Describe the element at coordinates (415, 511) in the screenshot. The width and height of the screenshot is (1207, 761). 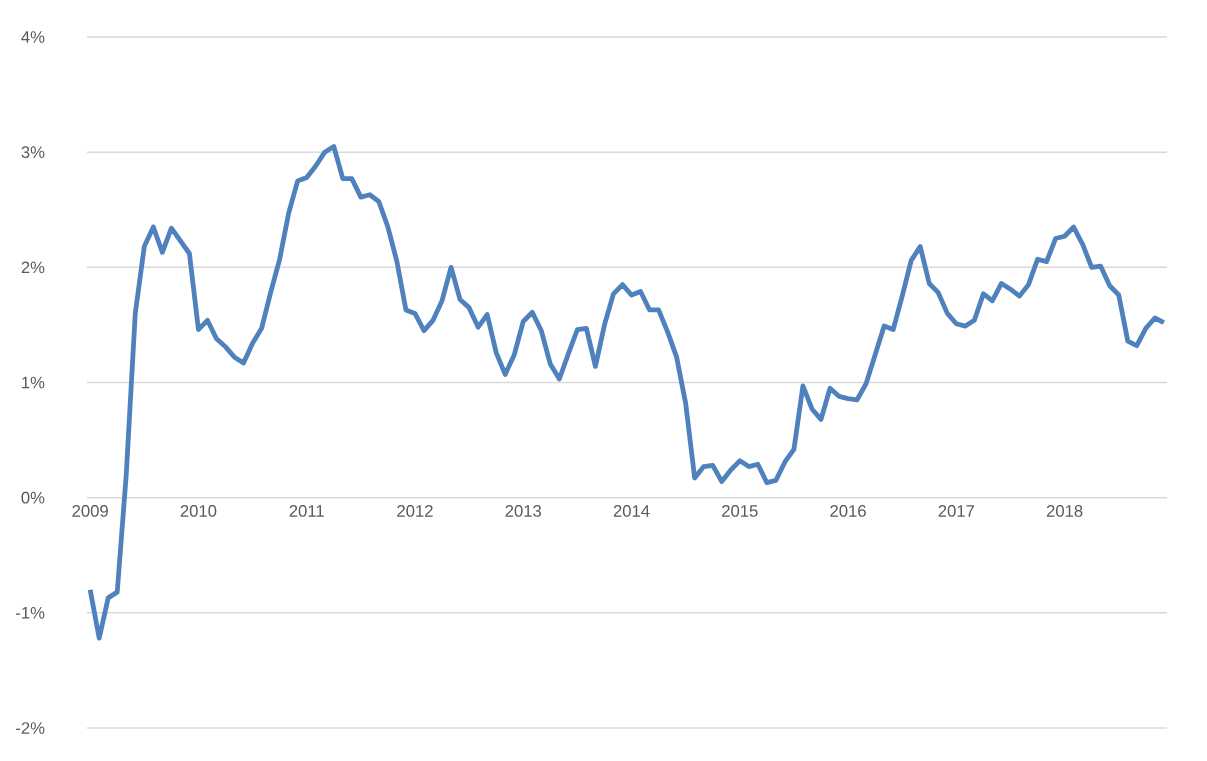
I see `x-tick-label: 2012` at that location.